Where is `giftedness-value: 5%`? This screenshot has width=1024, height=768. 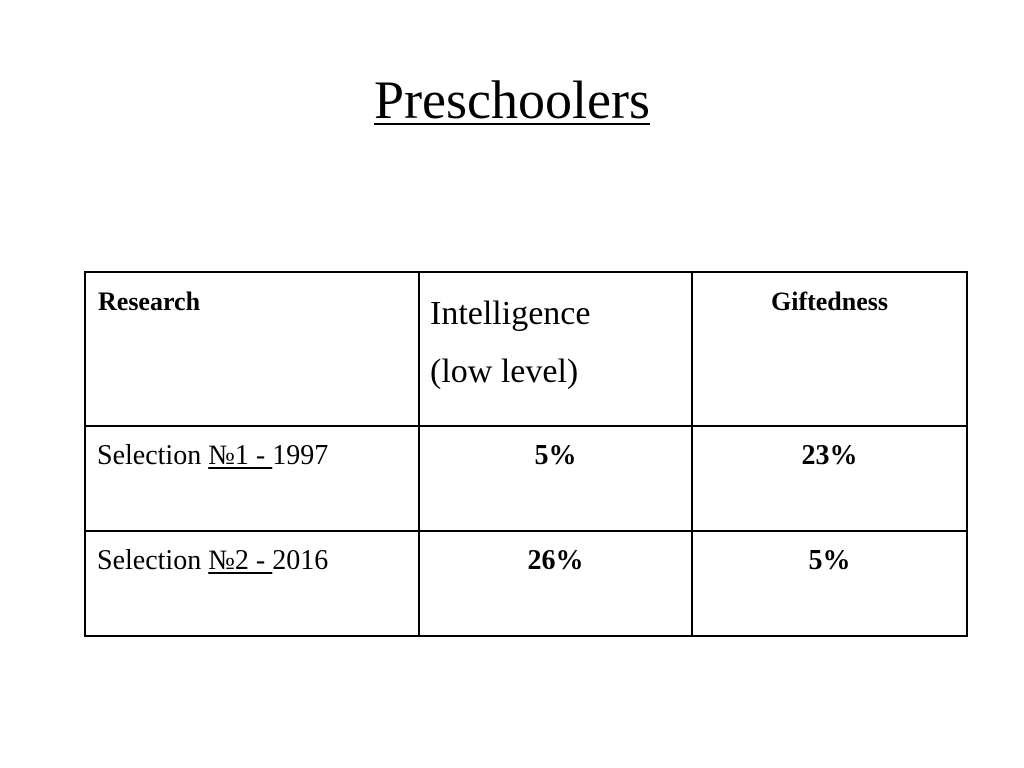
giftedness-value: 5% is located at coordinates (829, 560).